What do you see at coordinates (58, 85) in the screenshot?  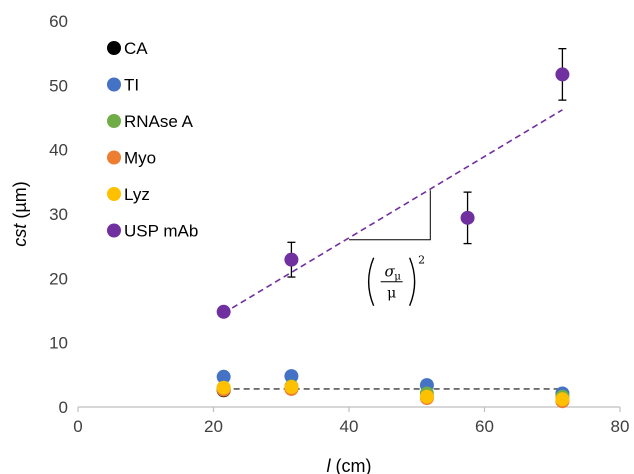 I see `y-tick-label: 50` at bounding box center [58, 85].